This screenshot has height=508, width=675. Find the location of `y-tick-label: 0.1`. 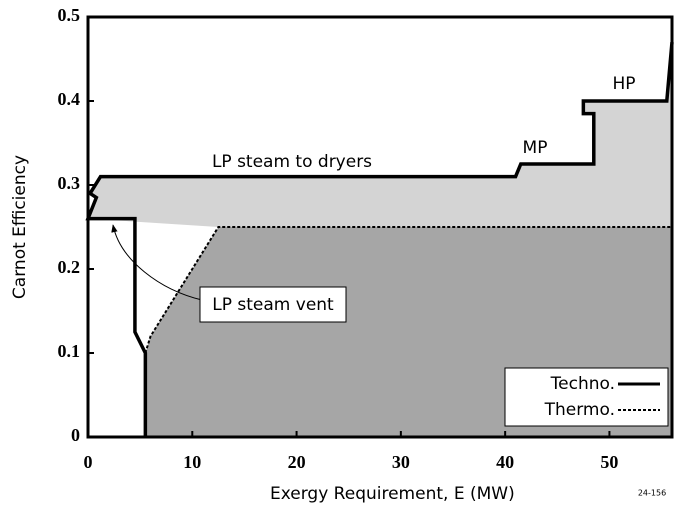

y-tick-label: 0.1 is located at coordinates (69, 351).